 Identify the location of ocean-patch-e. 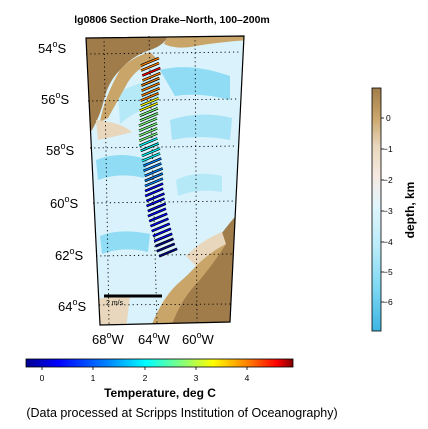
(199, 184).